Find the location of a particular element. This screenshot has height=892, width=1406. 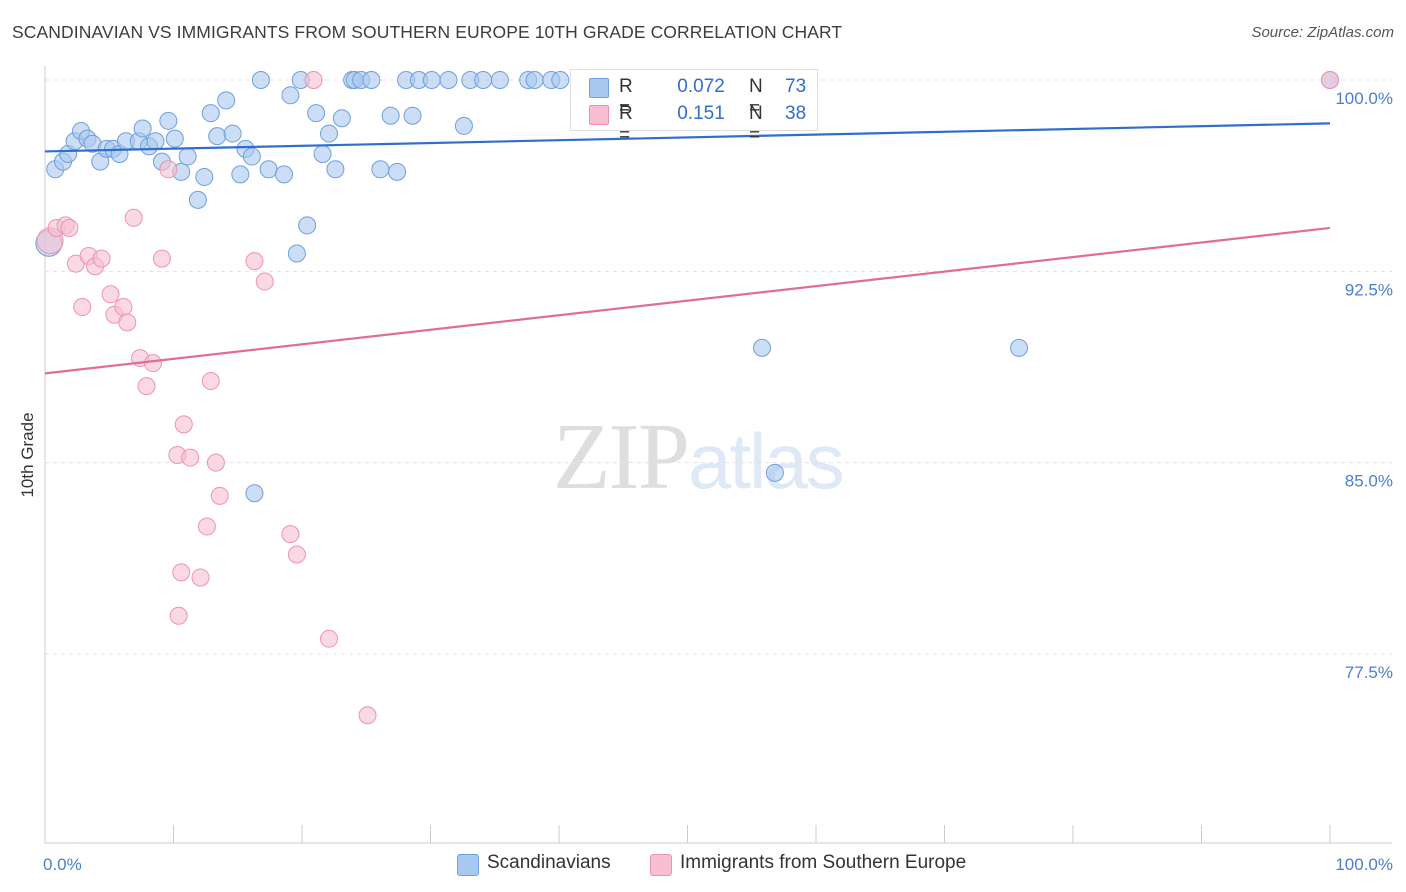

y-tick-label: 85.0% is located at coordinates (1369, 481).